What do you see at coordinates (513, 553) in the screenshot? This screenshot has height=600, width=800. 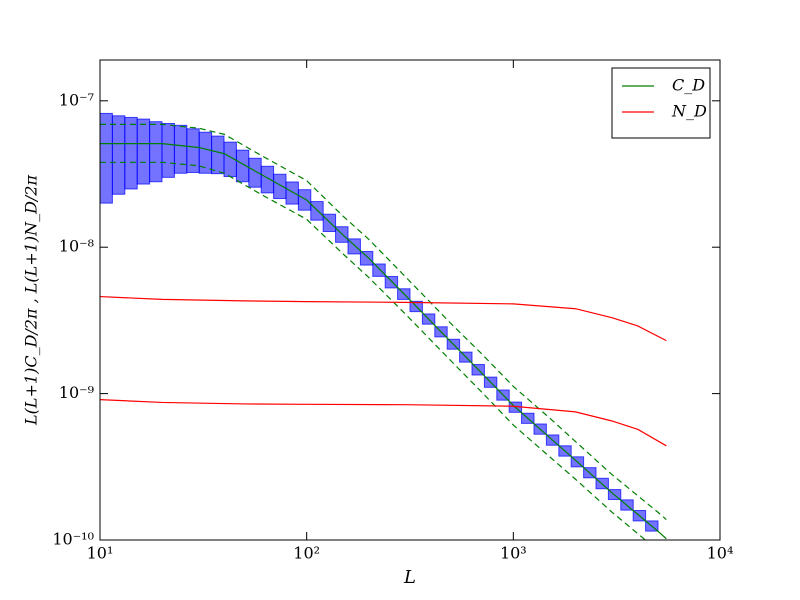 I see `x-tick-label: 10³` at bounding box center [513, 553].